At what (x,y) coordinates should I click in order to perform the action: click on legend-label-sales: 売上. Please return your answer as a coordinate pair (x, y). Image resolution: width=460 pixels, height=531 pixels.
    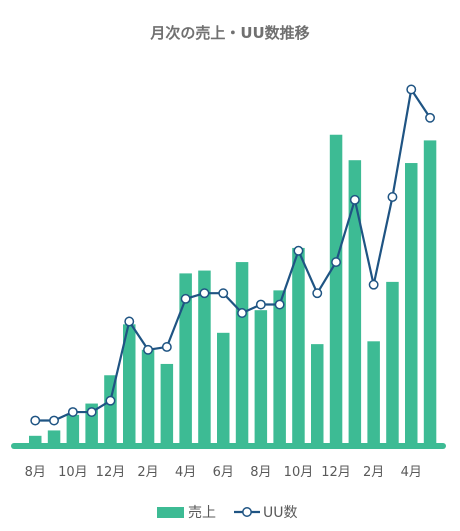
    Looking at the image, I should click on (202, 513).